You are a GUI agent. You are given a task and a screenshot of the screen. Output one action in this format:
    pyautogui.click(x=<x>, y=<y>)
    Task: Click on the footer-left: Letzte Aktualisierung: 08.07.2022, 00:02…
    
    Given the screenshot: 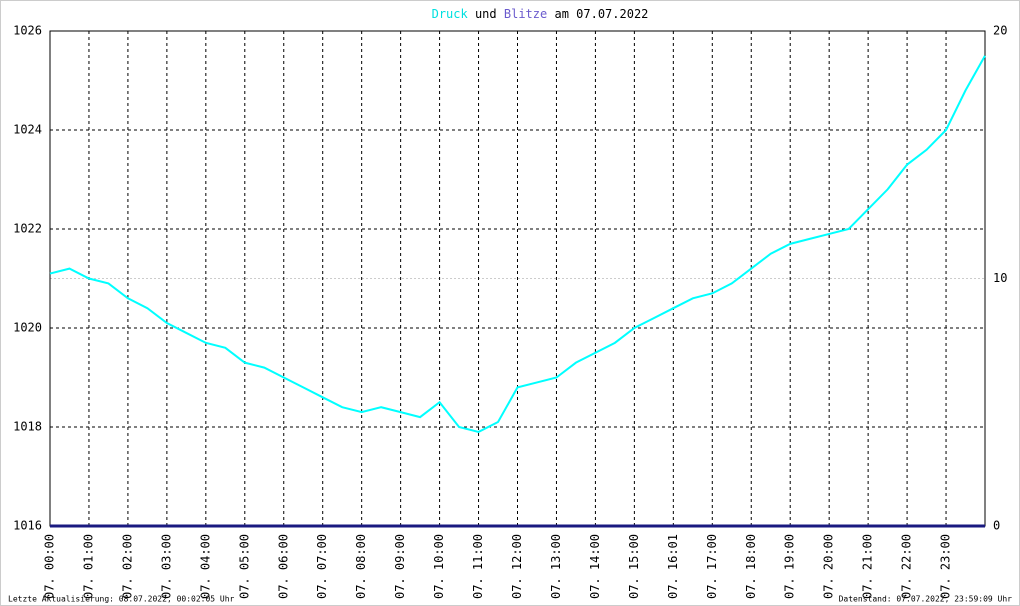 What is the action you would take?
    pyautogui.click(x=121, y=599)
    